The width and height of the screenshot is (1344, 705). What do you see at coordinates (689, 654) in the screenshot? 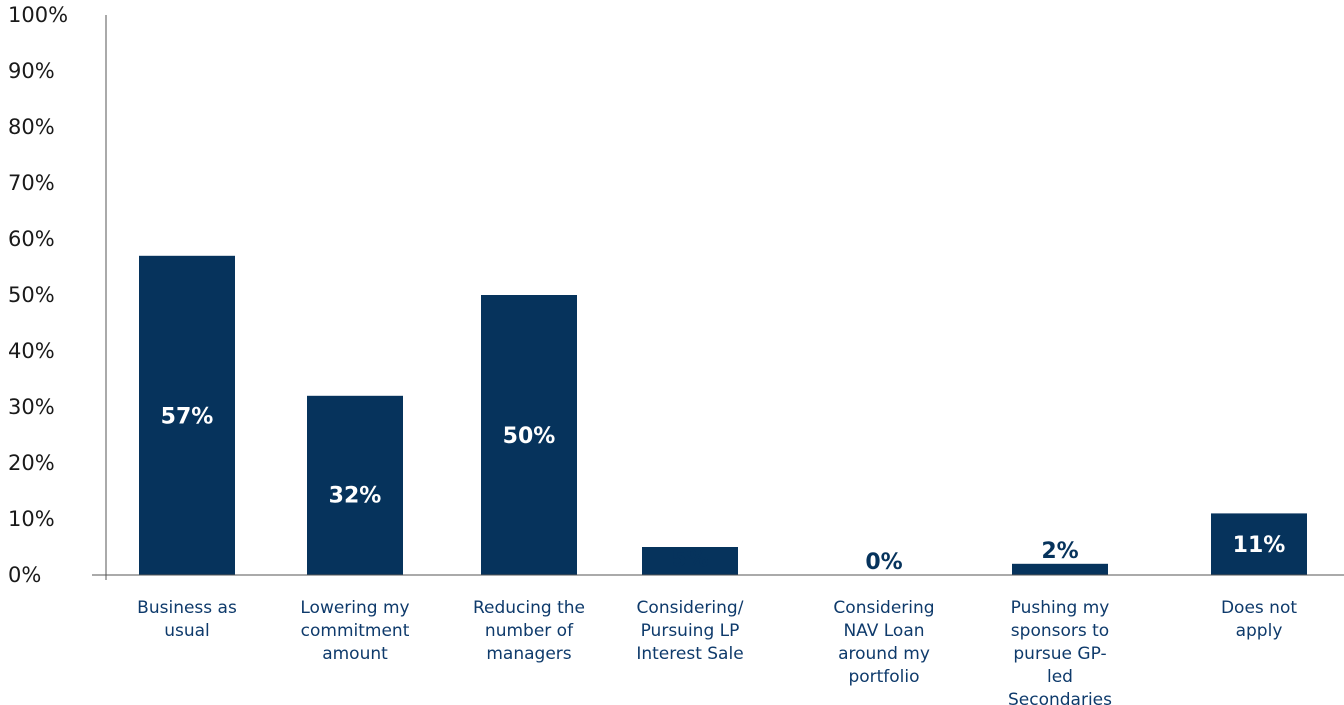
I see `category-label-line: Interest Sale` at bounding box center [689, 654].